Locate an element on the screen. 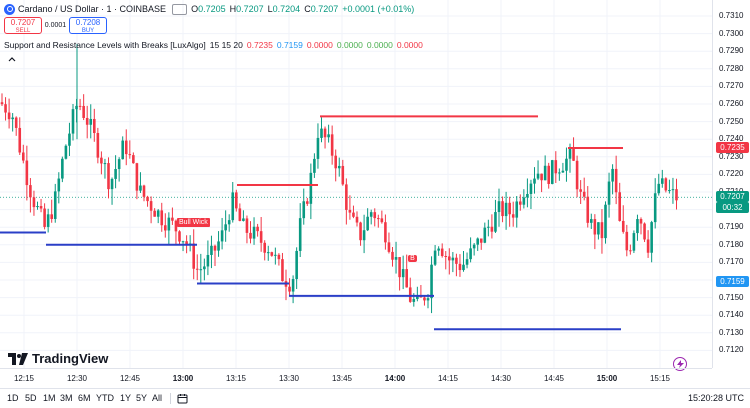 The width and height of the screenshot is (750, 408). ohlc-low-value: 0.7204 is located at coordinates (286, 9).